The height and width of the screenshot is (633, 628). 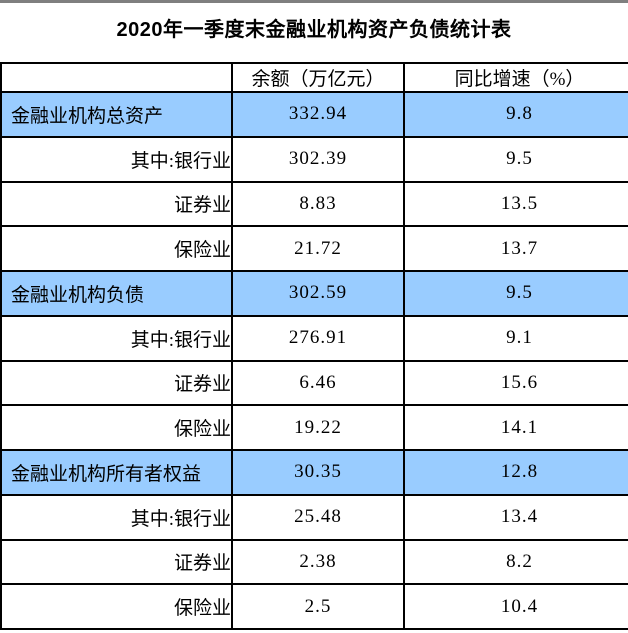 I want to click on balance-cell: 2.5, so click(x=318, y=606).